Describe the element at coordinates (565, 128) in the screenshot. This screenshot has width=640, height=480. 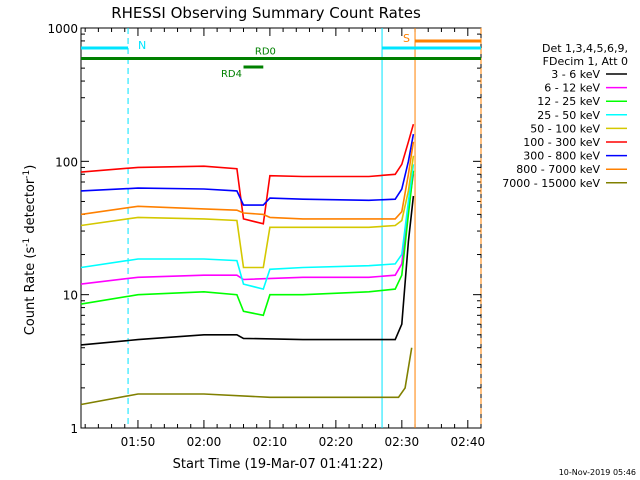
I see `legend-label: 50 - 100 keV` at that location.